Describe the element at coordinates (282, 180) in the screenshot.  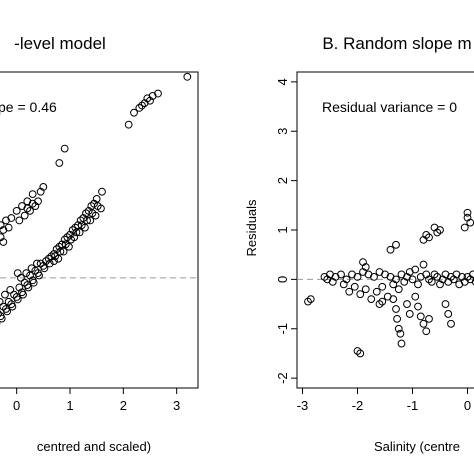
I see `y-tick-label: 2` at that location.